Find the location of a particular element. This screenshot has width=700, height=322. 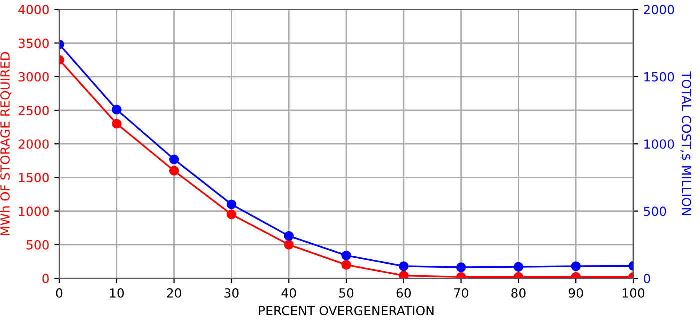

y-tick-label: 1500 is located at coordinates (34, 178).